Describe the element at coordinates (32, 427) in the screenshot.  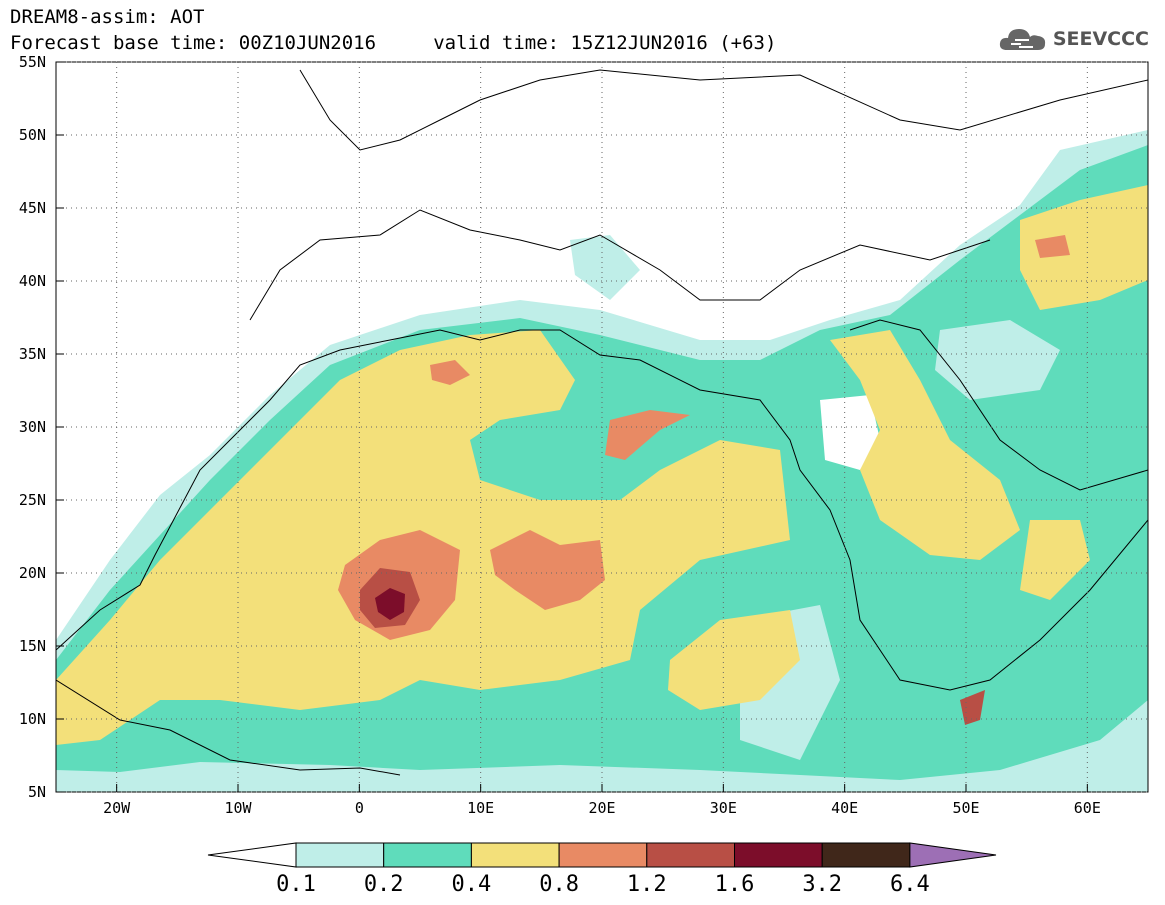
I see `lat-label: 30N` at that location.